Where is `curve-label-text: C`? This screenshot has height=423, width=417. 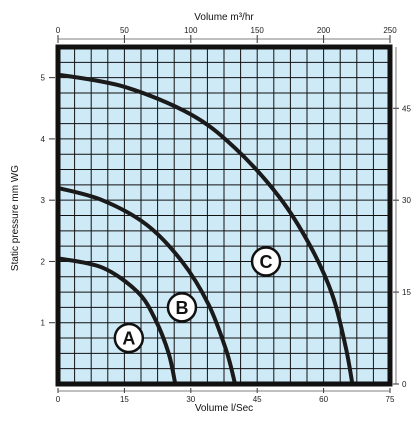
curve-label-text: C is located at coordinates (266, 262).